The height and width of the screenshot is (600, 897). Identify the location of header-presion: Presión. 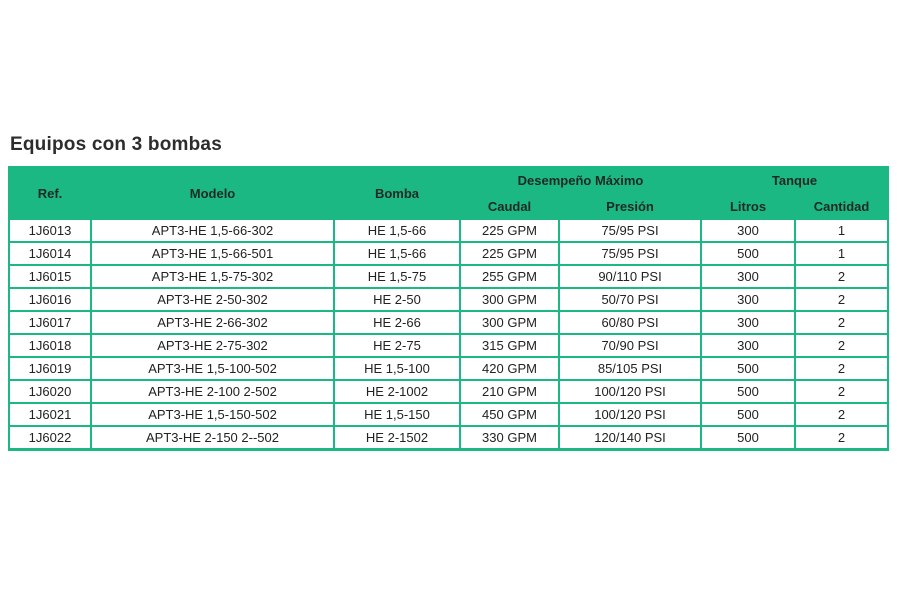
(630, 206).